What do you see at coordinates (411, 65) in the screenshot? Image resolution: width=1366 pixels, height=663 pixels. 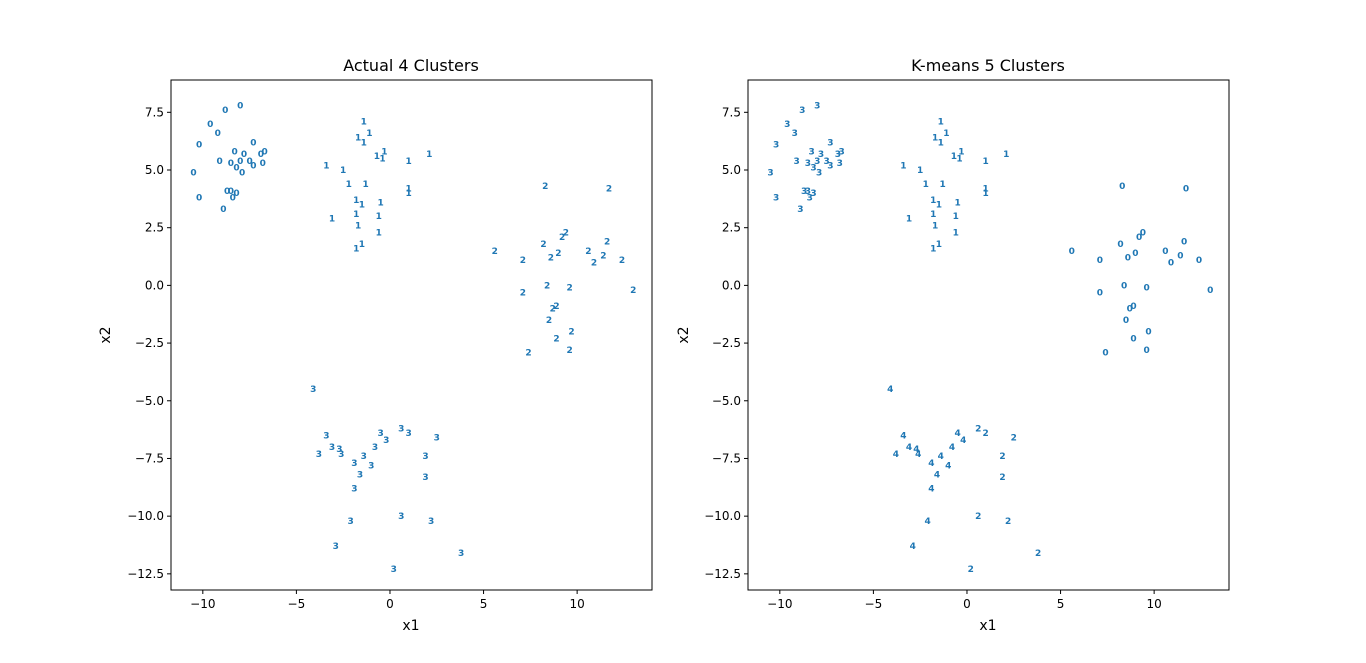 I see `chart-title: Actual 4 Clusters` at bounding box center [411, 65].